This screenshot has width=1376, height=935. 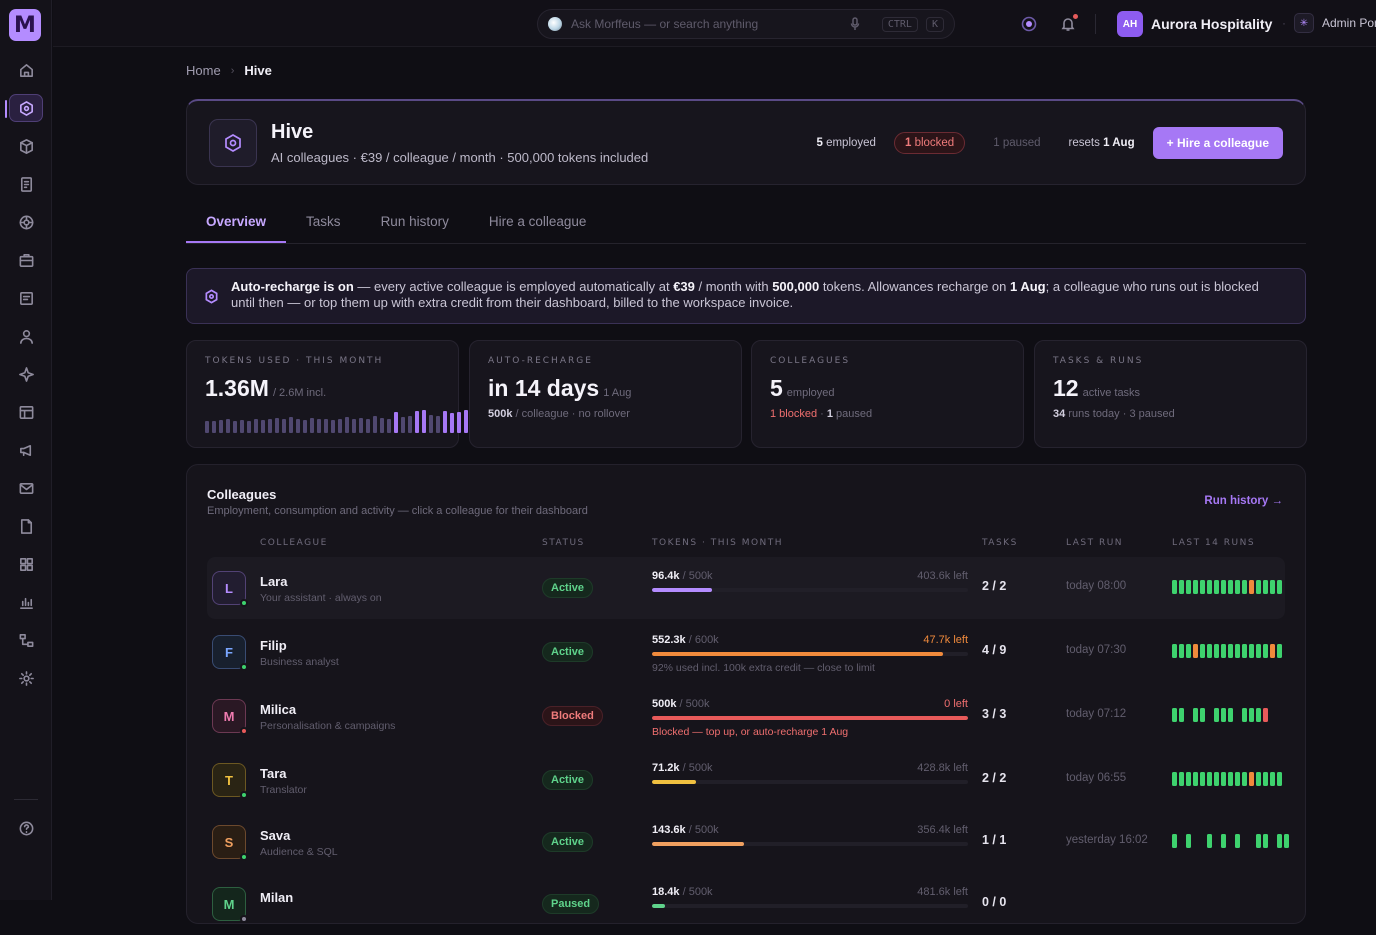 I want to click on colleagues-detail: 1 blocked · 1 paused, so click(x=821, y=414).